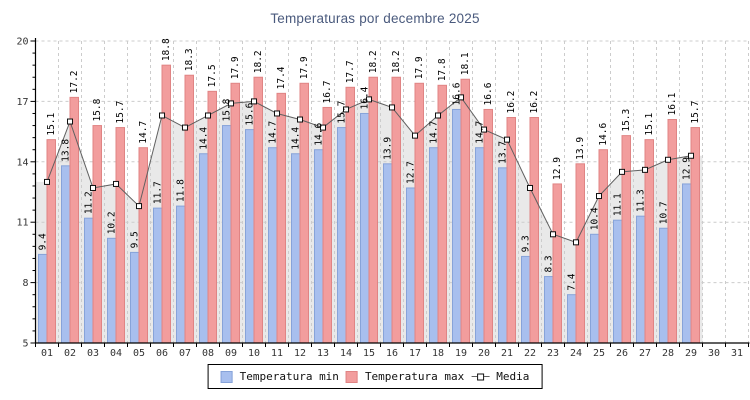  Describe the element at coordinates (663, 212) in the screenshot. I see `min-value-label: 10.7` at that location.